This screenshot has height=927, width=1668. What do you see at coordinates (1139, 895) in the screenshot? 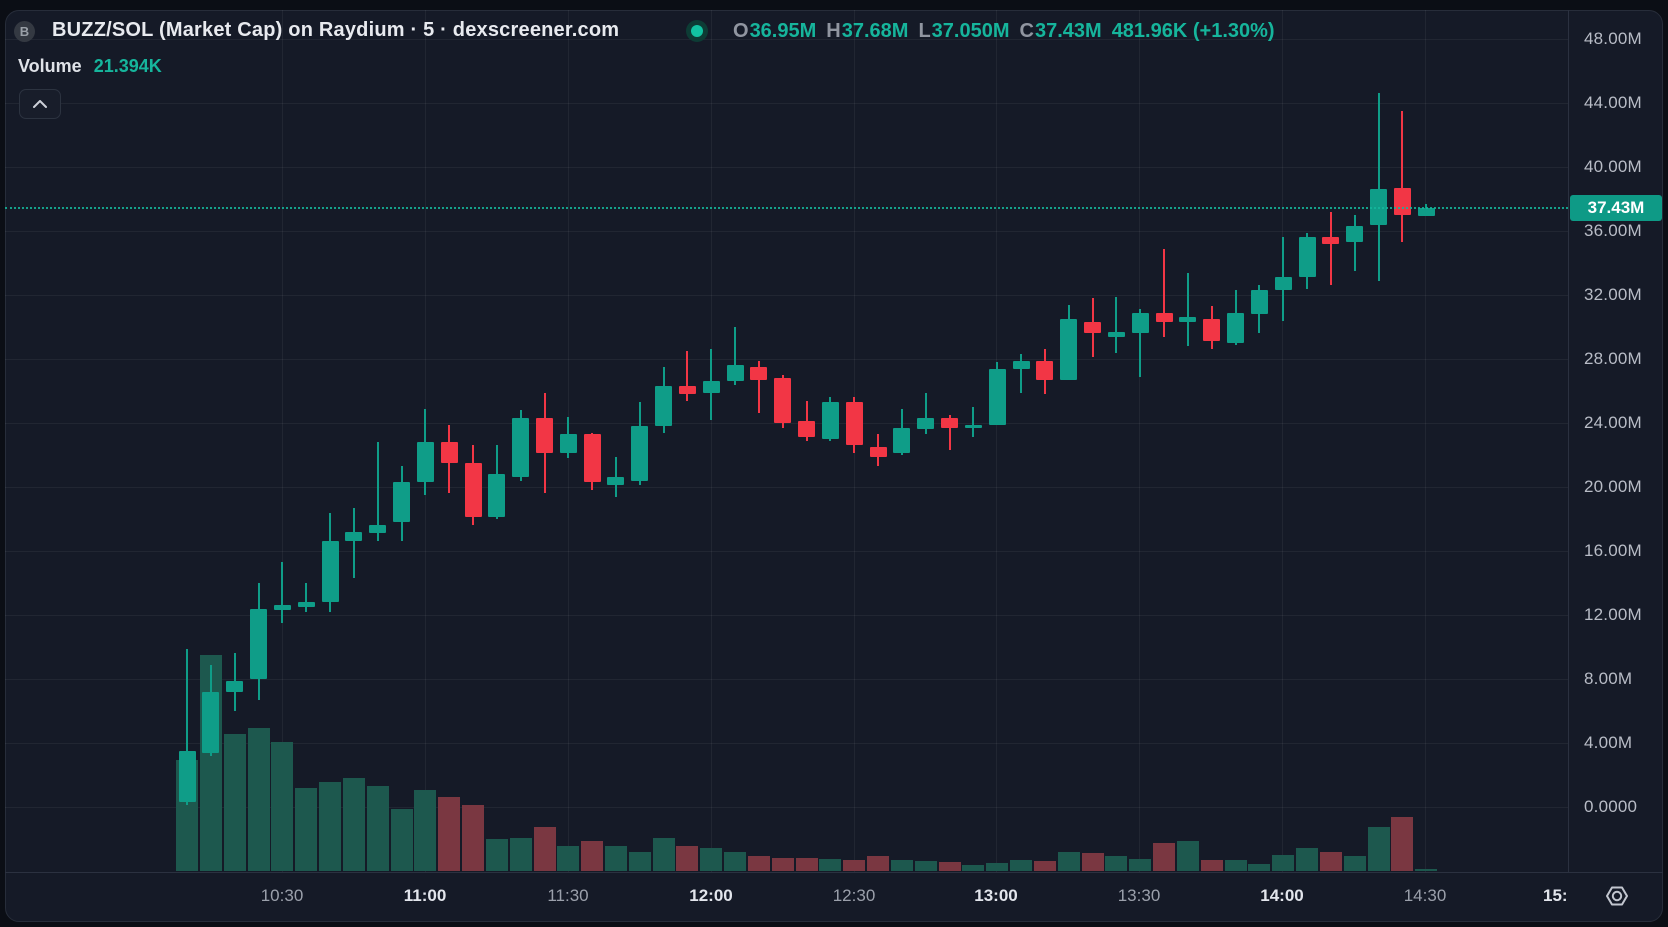
I see `time-axis-label: 13:30` at bounding box center [1139, 895].